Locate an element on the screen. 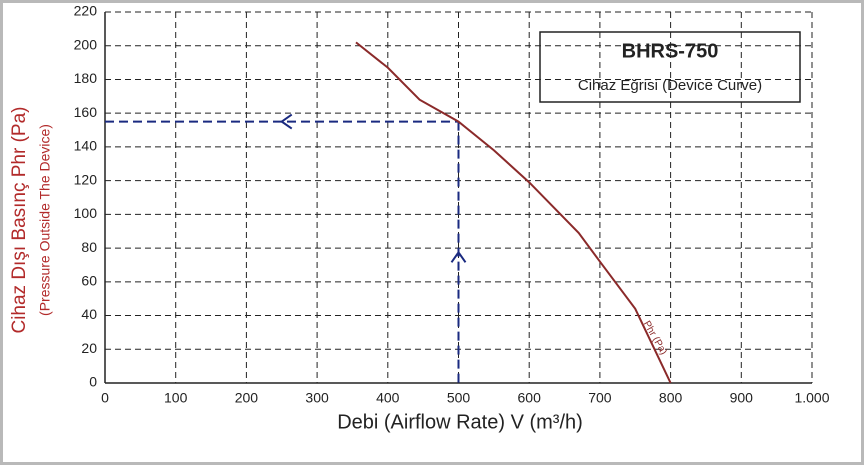  y-tick-label: 200 is located at coordinates (86, 44).